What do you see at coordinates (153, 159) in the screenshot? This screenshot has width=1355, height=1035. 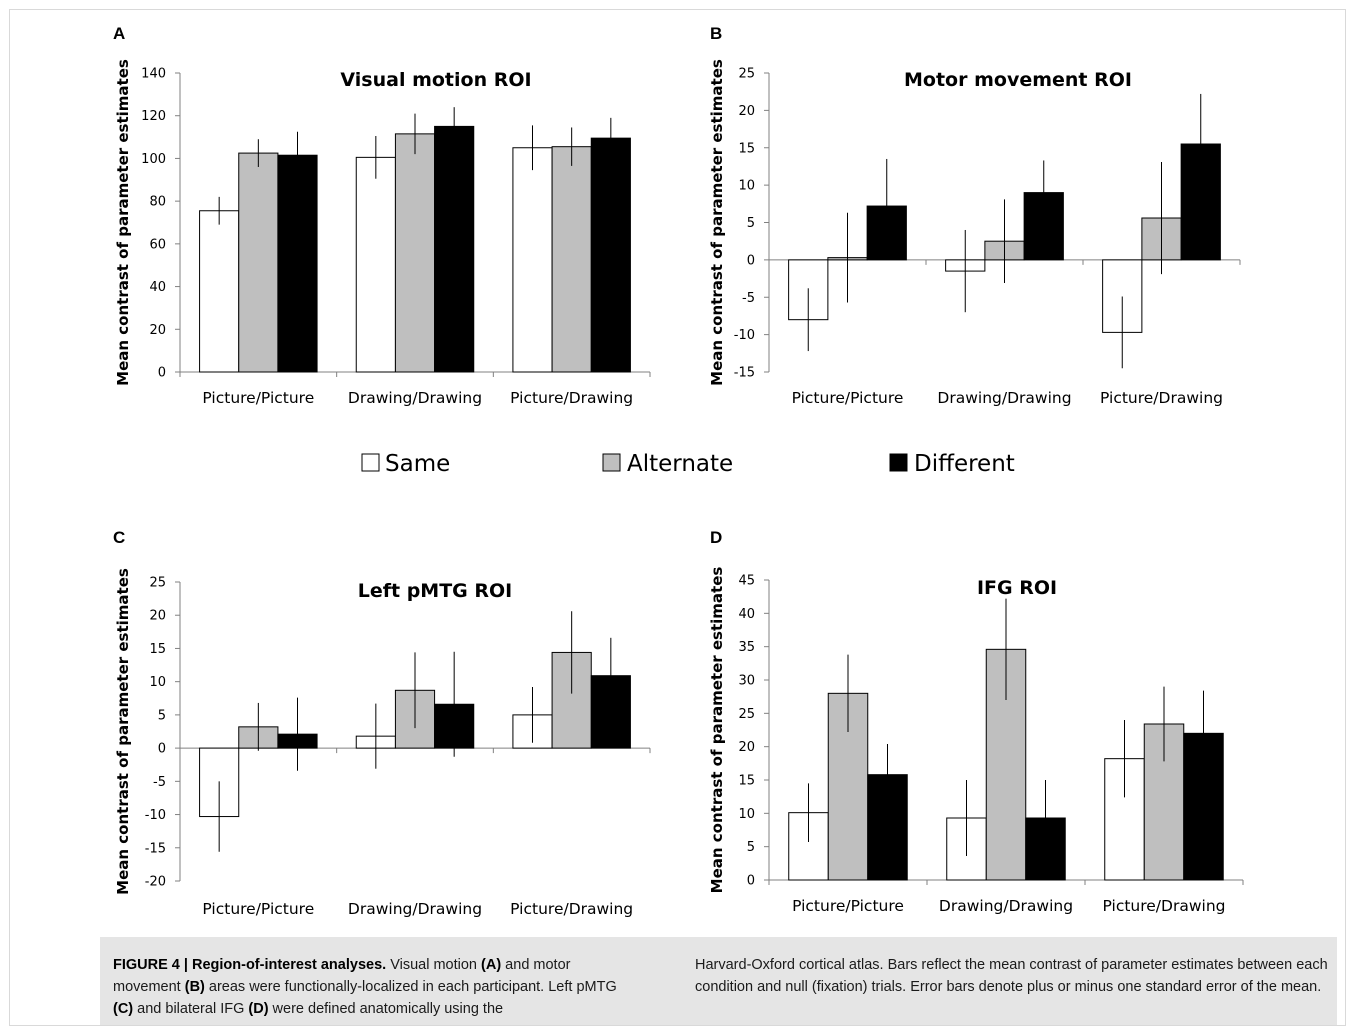 I see `y-tick-label: 100` at bounding box center [153, 159].